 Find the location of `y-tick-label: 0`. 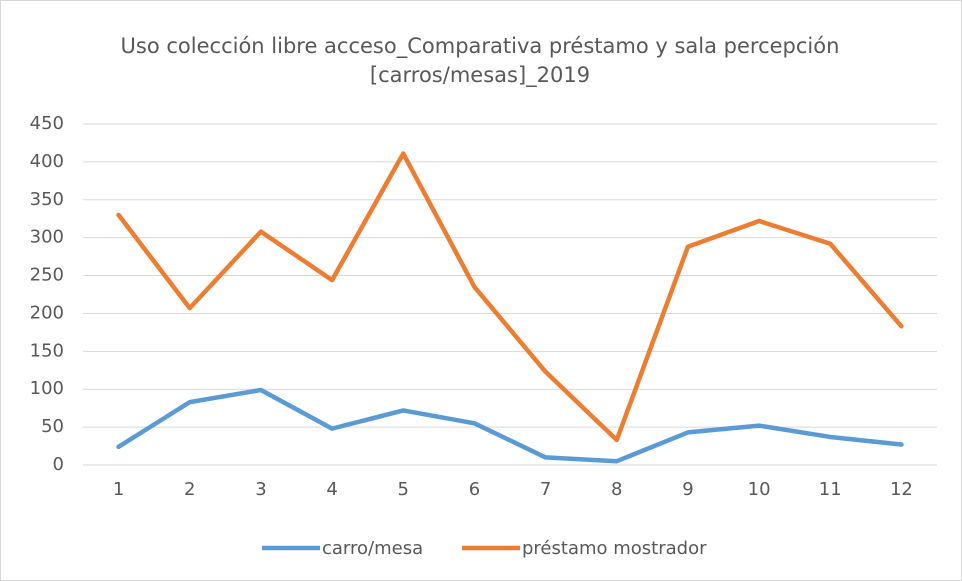

y-tick-label: 0 is located at coordinates (58, 464).